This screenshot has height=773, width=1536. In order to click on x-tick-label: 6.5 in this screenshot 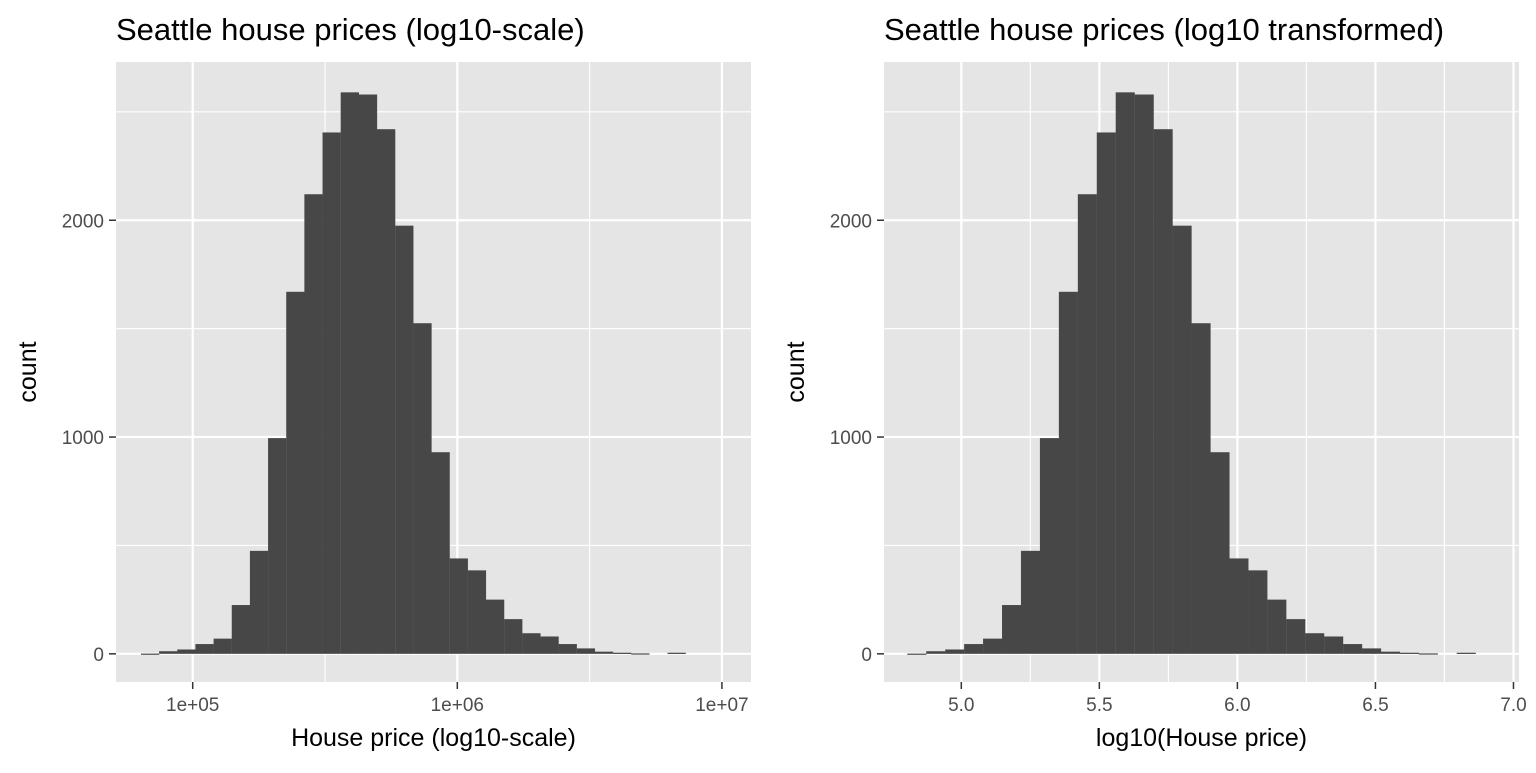, I will do `click(1375, 705)`.